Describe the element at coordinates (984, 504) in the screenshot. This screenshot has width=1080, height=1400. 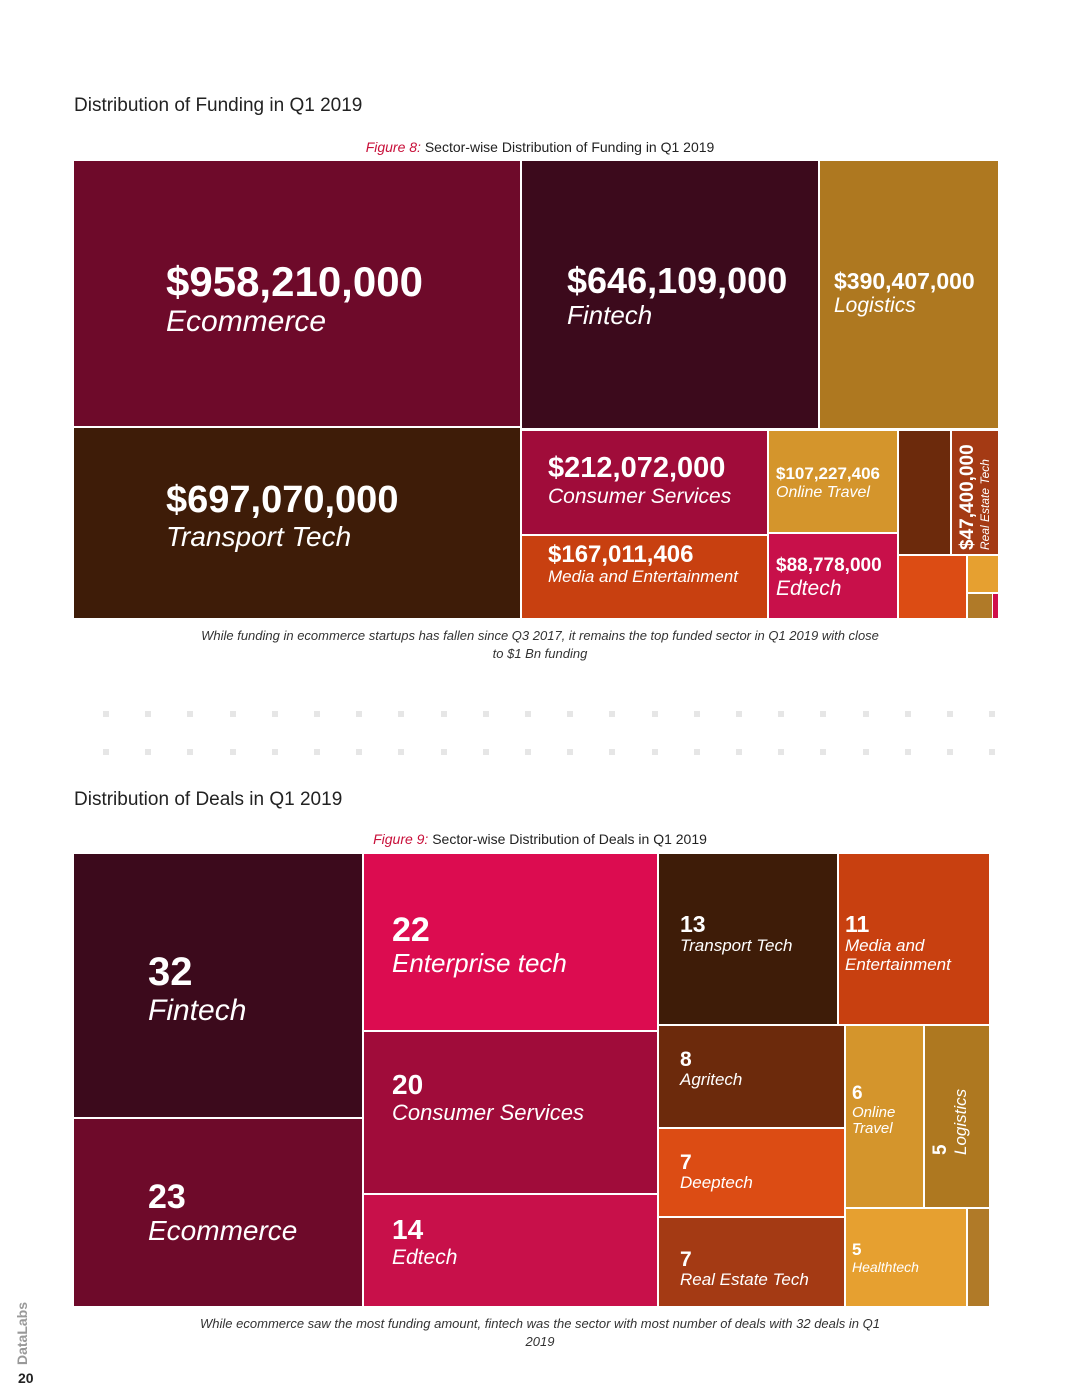
I see `cell-label: Real Estate Tech` at that location.